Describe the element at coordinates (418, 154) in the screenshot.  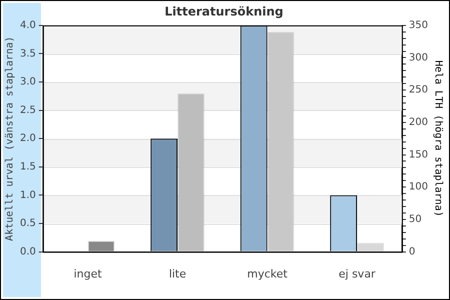
I see `y2-tick-label: 150` at that location.